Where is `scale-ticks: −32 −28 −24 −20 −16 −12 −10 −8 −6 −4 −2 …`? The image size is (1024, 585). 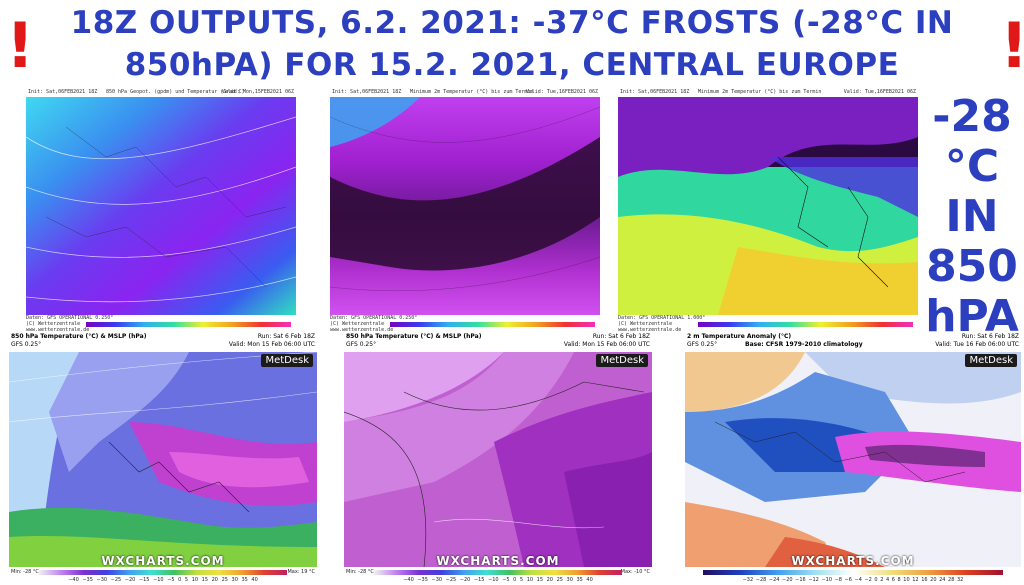 scale-ticks: −32 −28 −24 −20 −16 −12 −10 −8 −6 −4 −2 … is located at coordinates (853, 580).